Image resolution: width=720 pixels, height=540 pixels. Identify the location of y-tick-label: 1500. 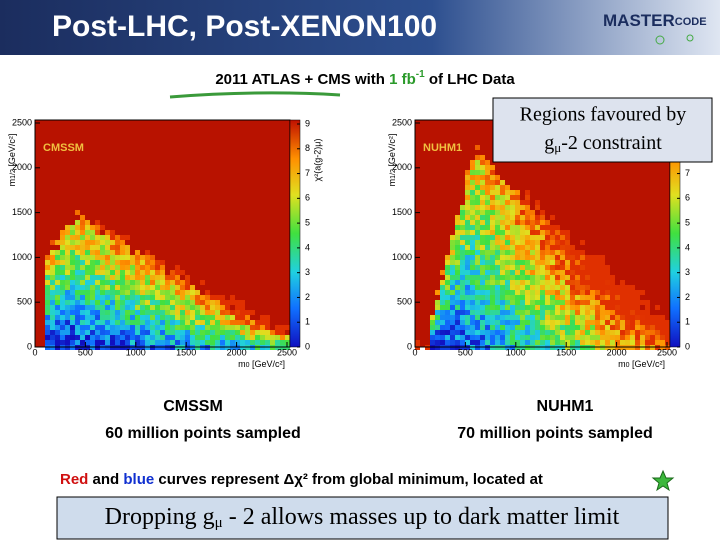
(402, 212).